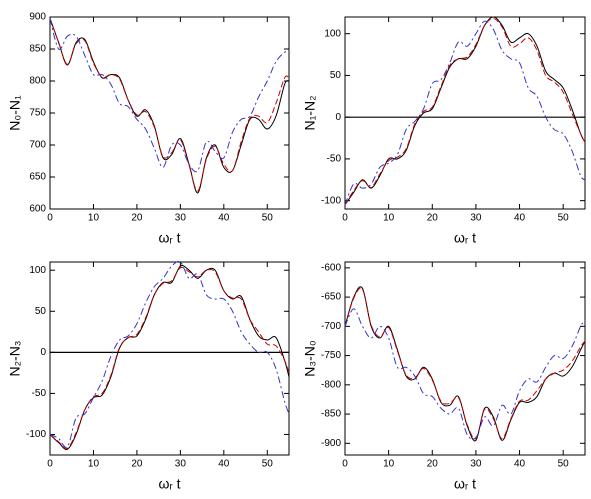  What do you see at coordinates (37, 49) in the screenshot?
I see `y-tick-label: 850` at bounding box center [37, 49].